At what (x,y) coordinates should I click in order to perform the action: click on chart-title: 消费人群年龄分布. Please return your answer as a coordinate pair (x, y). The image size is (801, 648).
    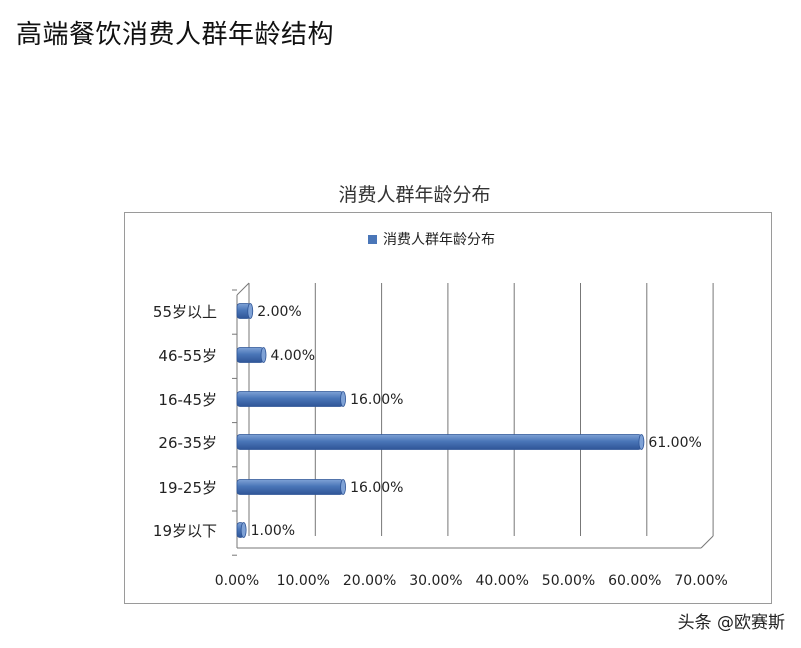
    Looking at the image, I should click on (414, 195).